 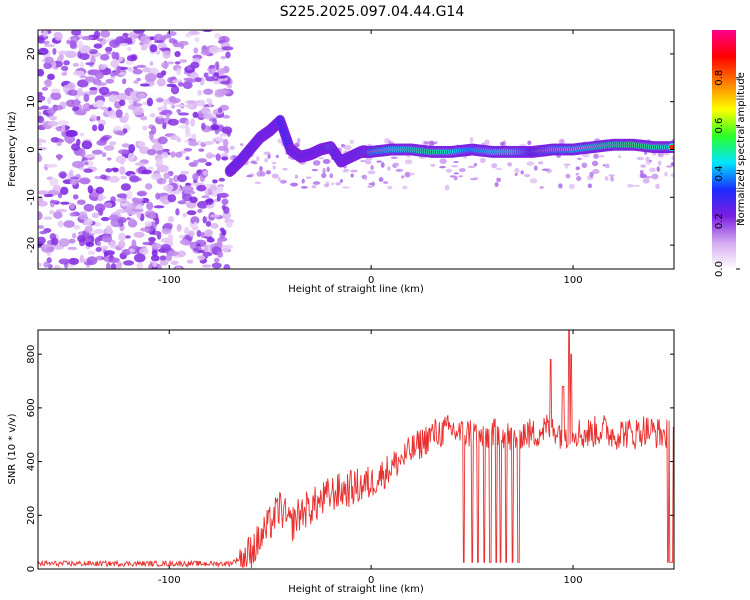 What do you see at coordinates (31, 197) in the screenshot?
I see `spectrogram-ytick-label: -10` at bounding box center [31, 197].